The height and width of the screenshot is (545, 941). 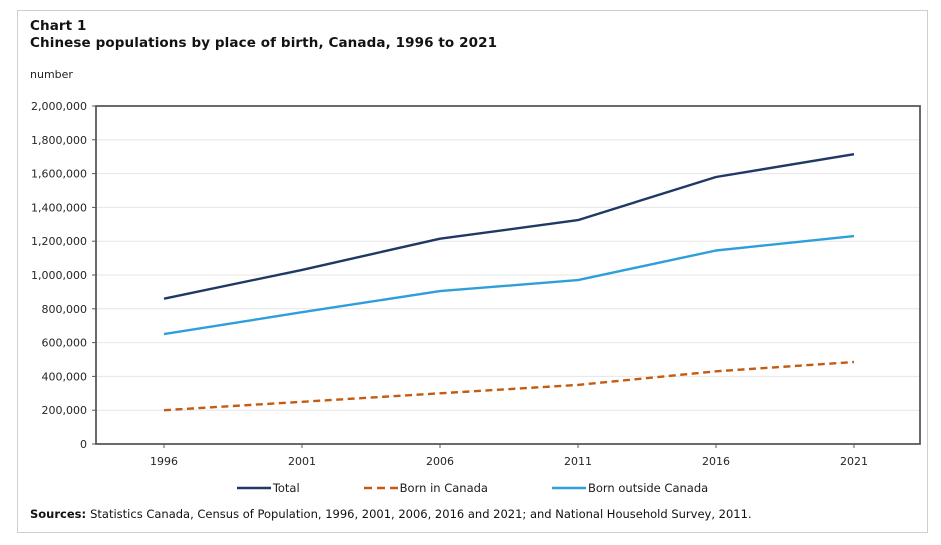 I want to click on x-tick-label: 2001, so click(x=302, y=461).